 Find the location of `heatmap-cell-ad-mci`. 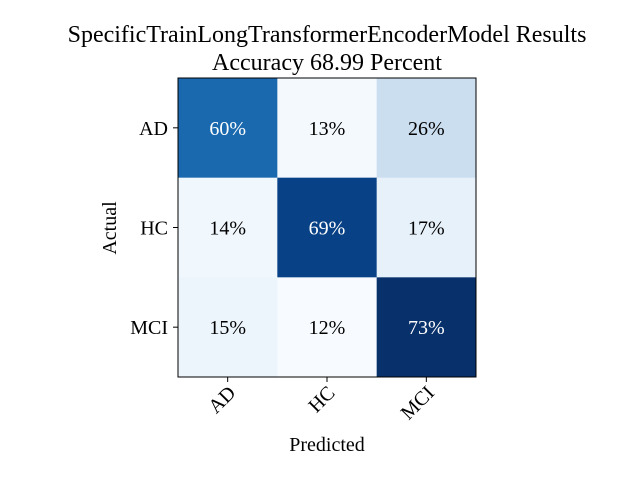

heatmap-cell-ad-mci is located at coordinates (426, 128).